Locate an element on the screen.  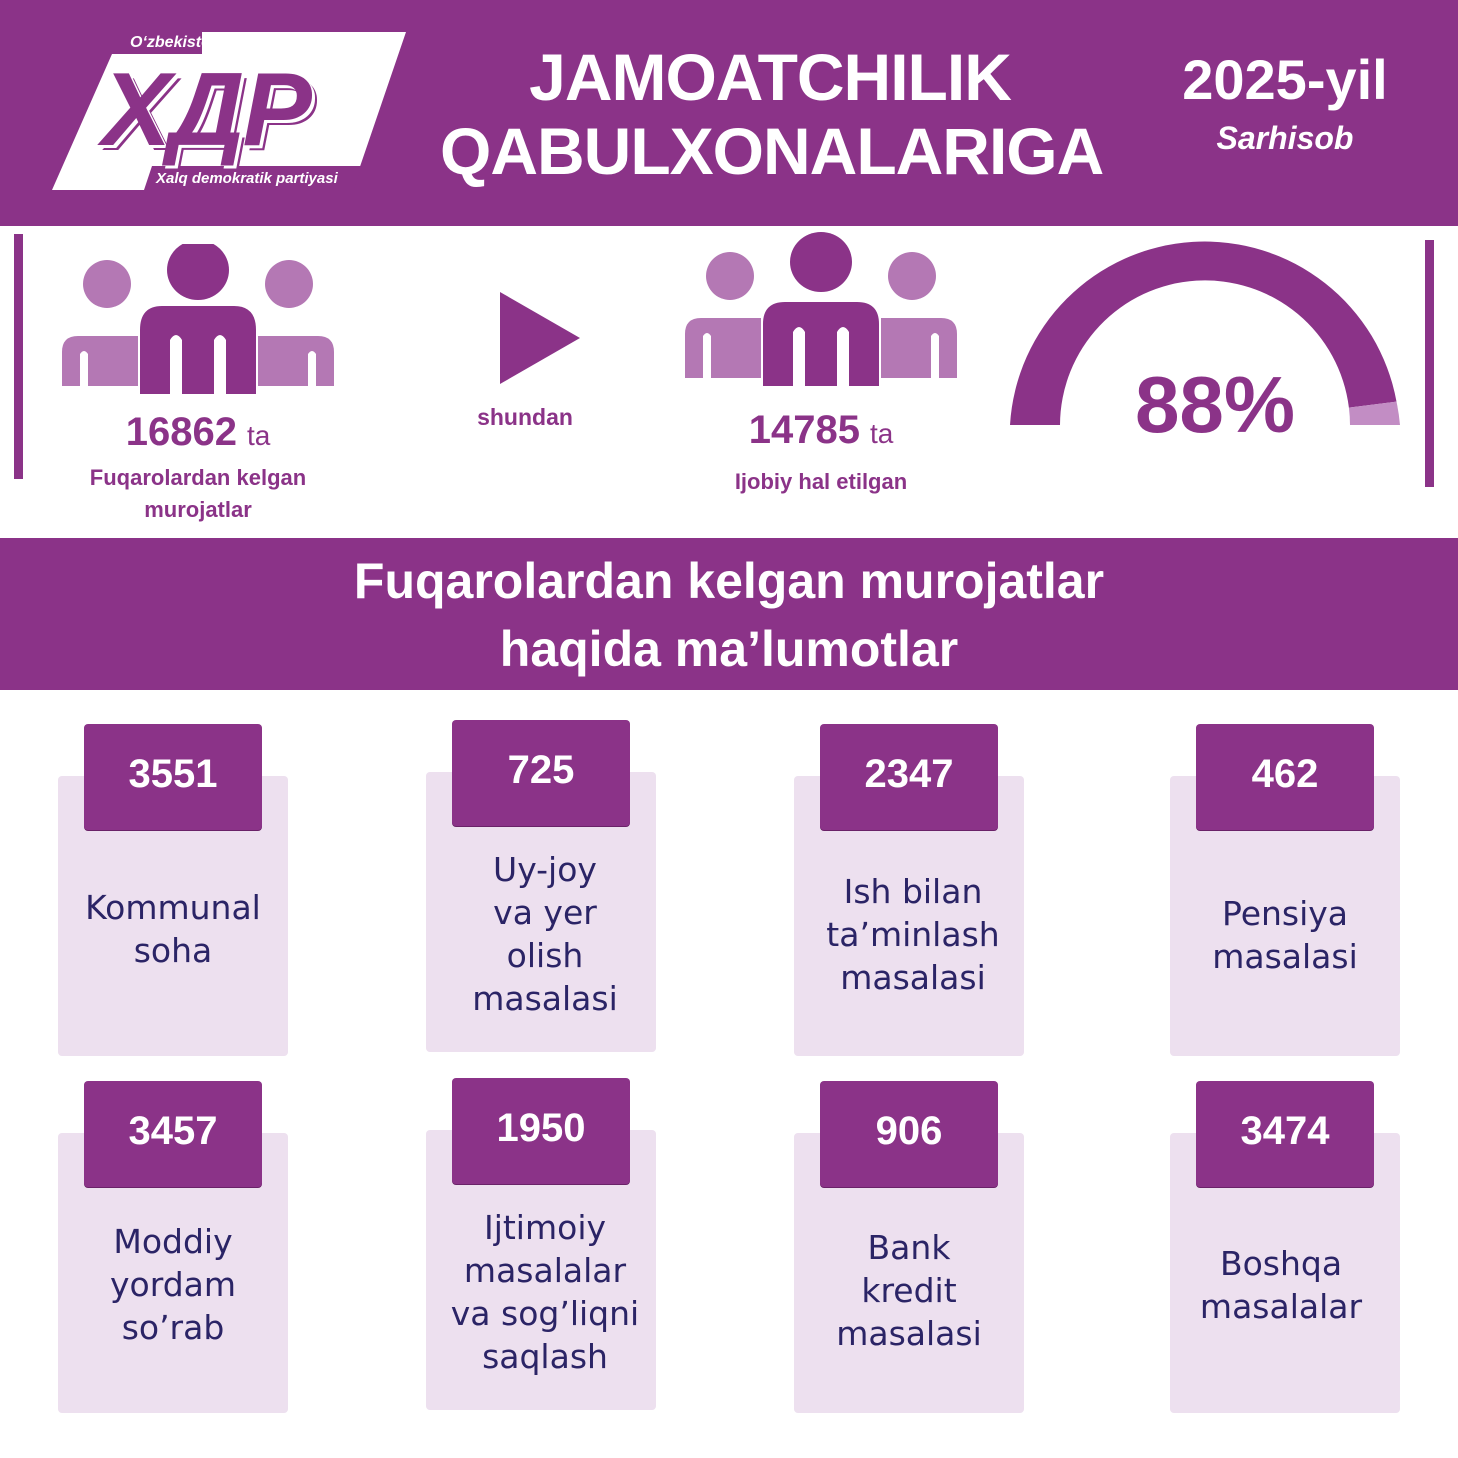
category-label: Moddiy yordam so’rab is located at coordinates (173, 1284).